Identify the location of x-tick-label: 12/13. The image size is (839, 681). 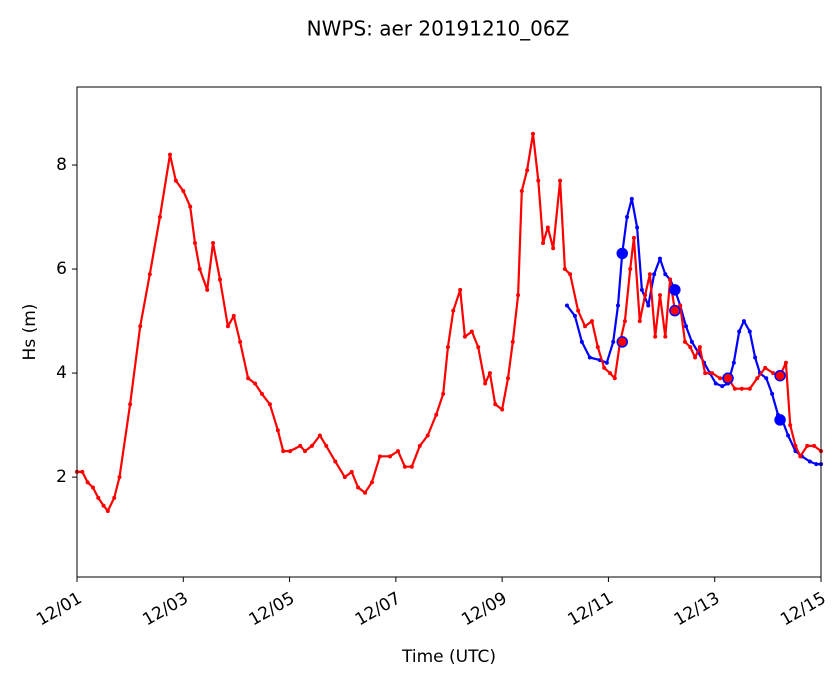
(697, 609).